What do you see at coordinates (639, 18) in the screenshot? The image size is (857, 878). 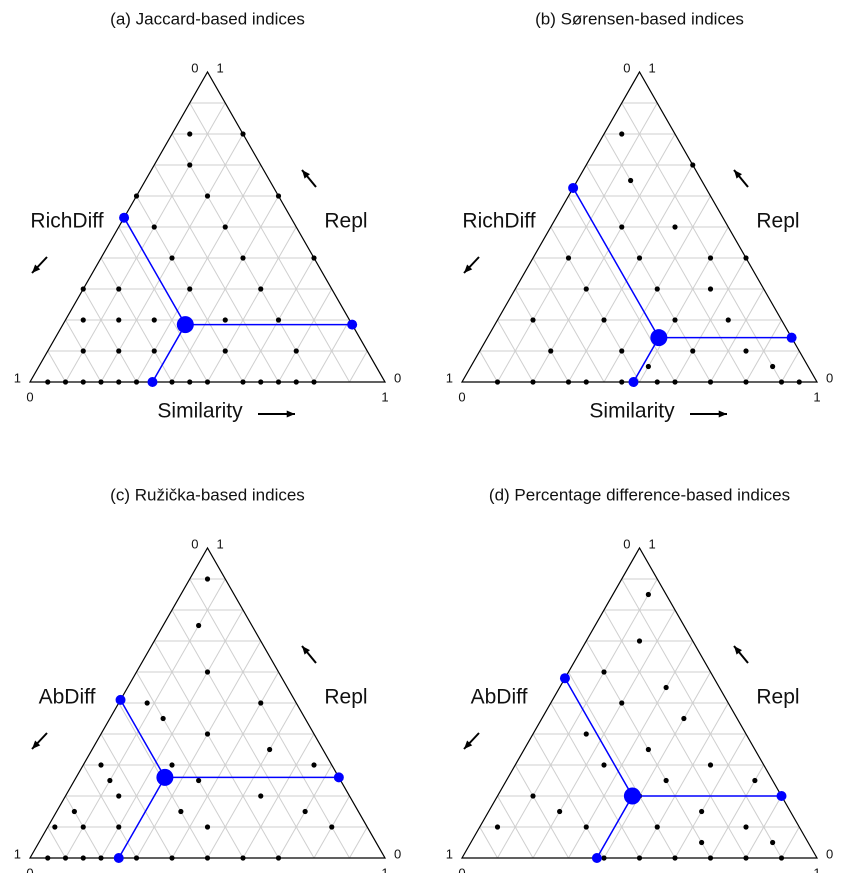 I see `panel-title: (b) Sørensen-based indices` at bounding box center [639, 18].